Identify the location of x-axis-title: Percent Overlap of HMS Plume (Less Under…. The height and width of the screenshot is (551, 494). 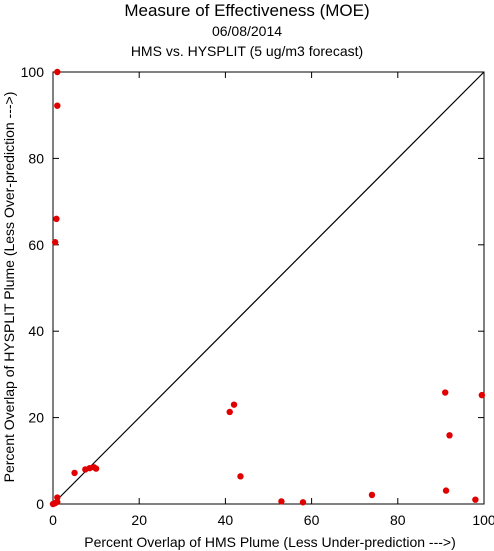
(270, 542).